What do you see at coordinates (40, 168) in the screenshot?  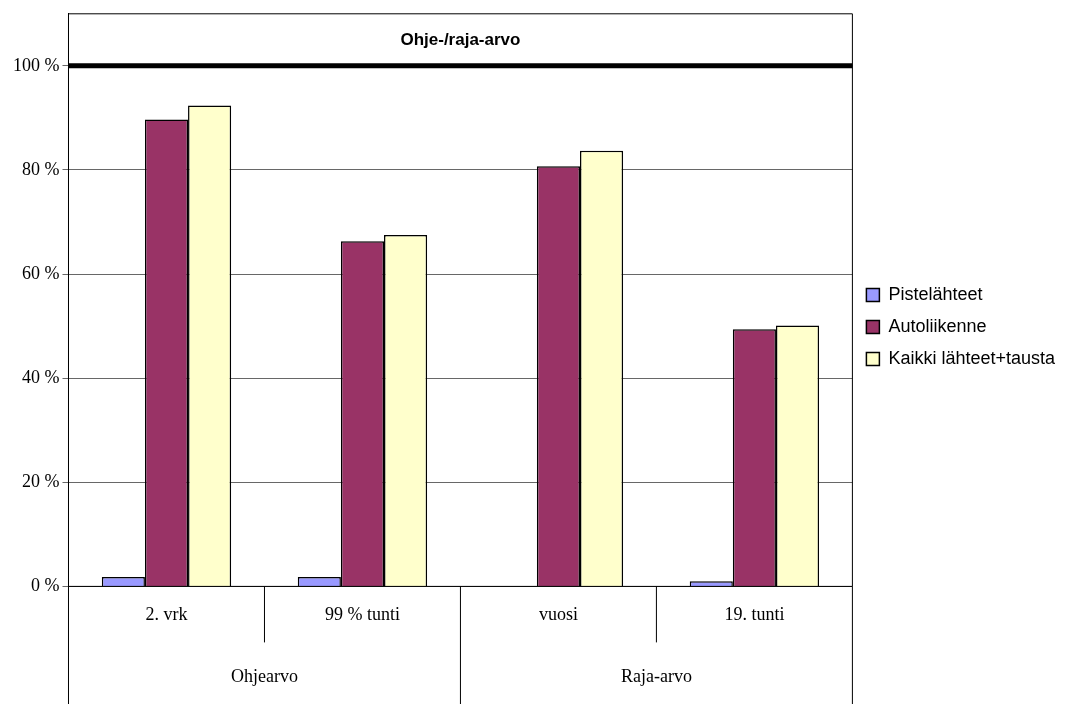 I see `y-tick-label: 80 %` at bounding box center [40, 168].